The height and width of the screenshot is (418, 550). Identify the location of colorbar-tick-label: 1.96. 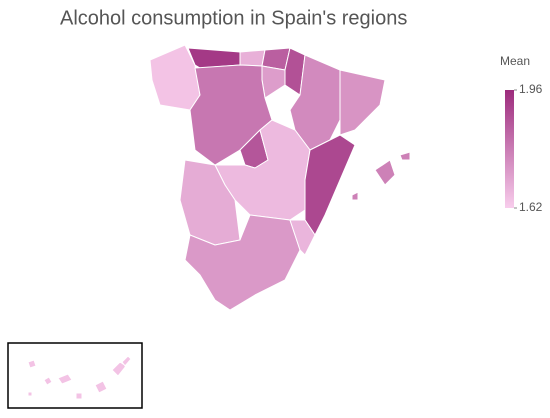
(531, 89).